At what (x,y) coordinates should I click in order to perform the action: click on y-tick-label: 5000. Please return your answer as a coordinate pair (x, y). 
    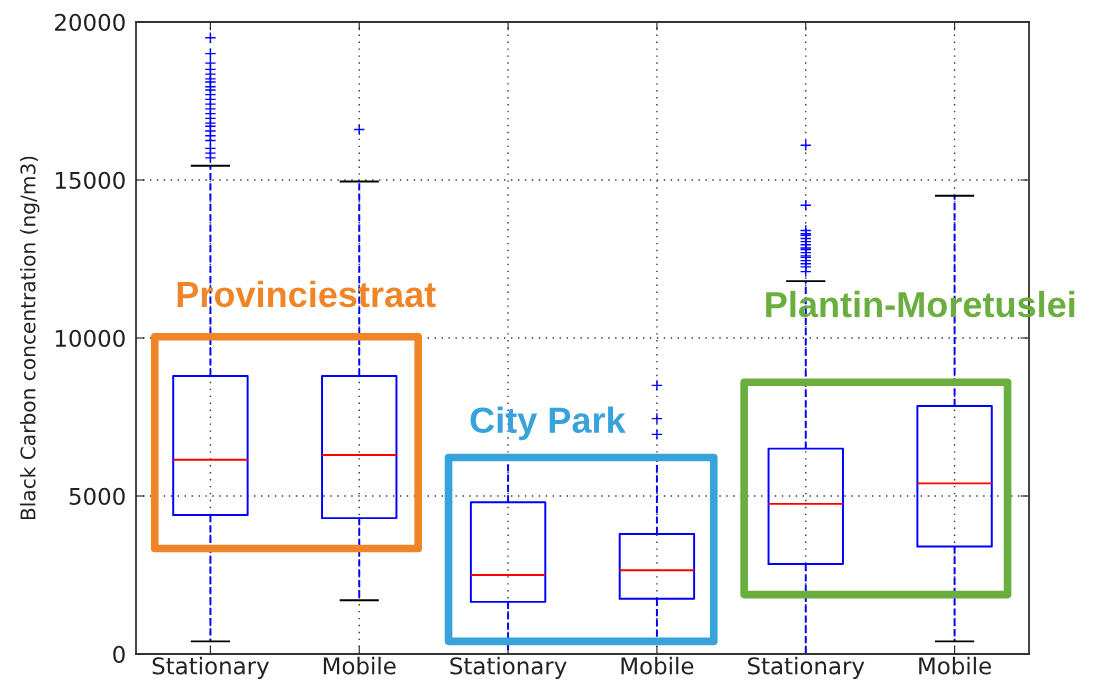
    Looking at the image, I should click on (97, 496).